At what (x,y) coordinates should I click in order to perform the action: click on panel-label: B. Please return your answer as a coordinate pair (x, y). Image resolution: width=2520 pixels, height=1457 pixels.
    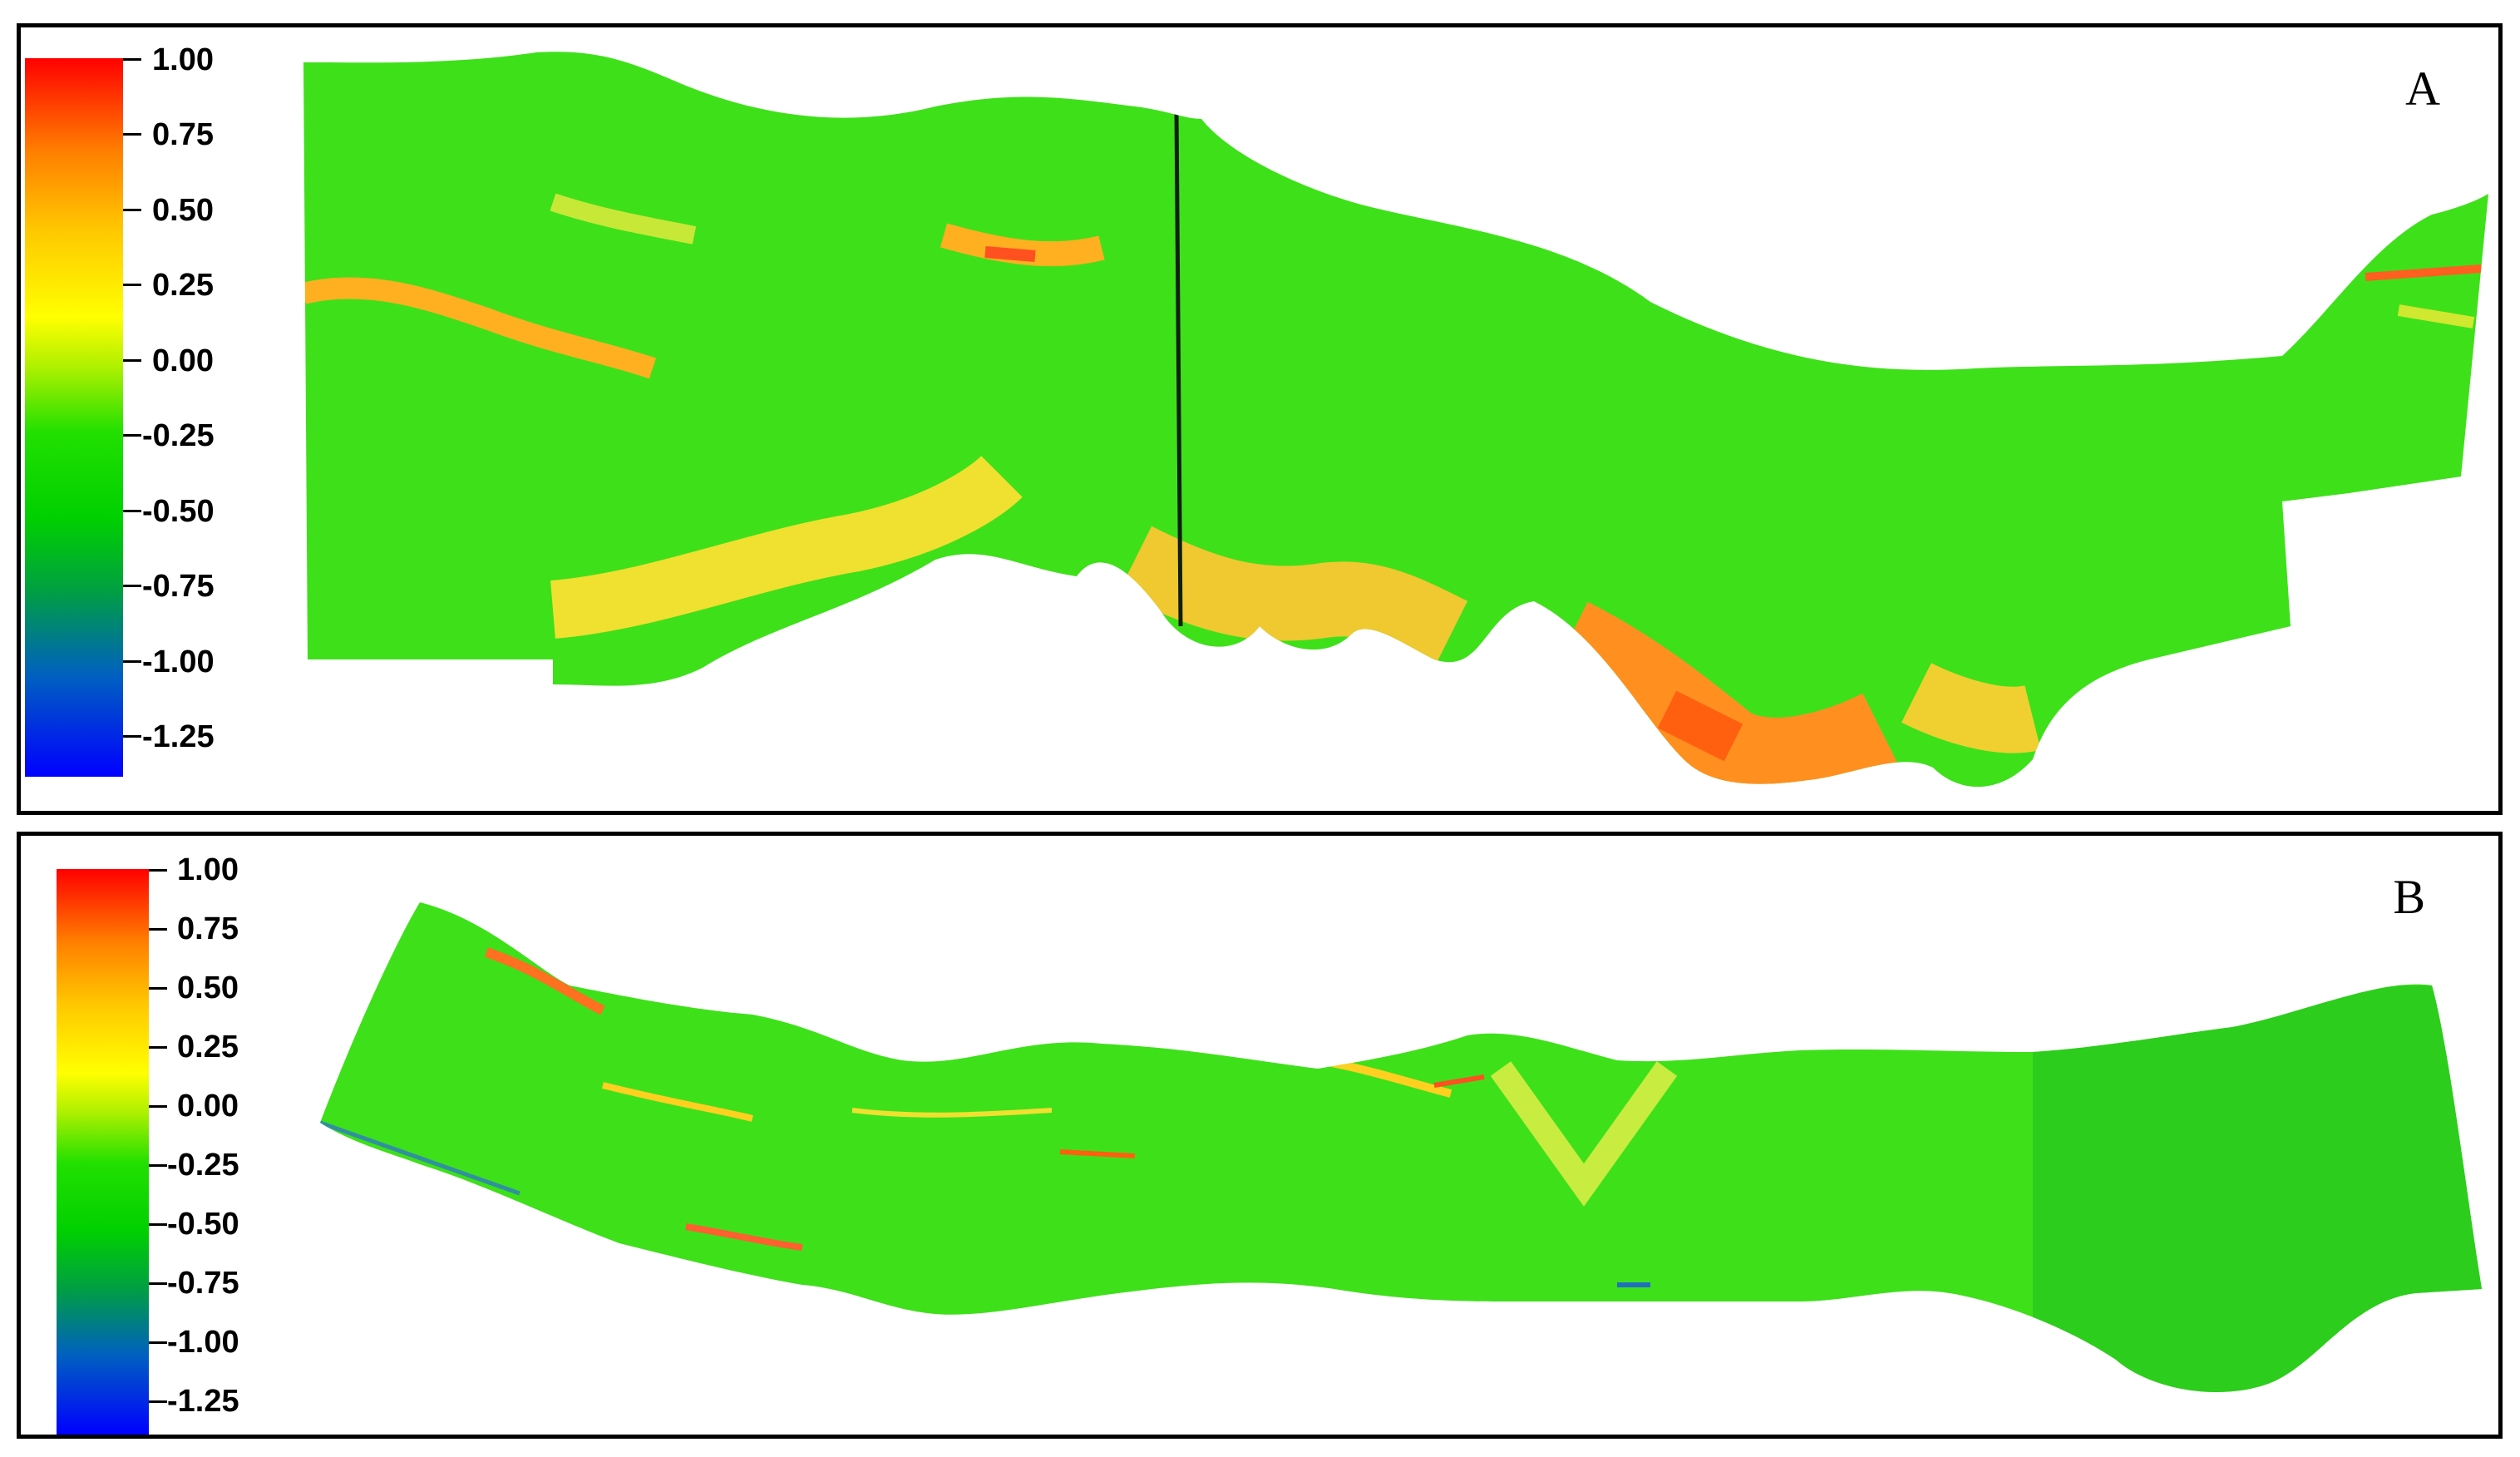
    Looking at the image, I should click on (2409, 897).